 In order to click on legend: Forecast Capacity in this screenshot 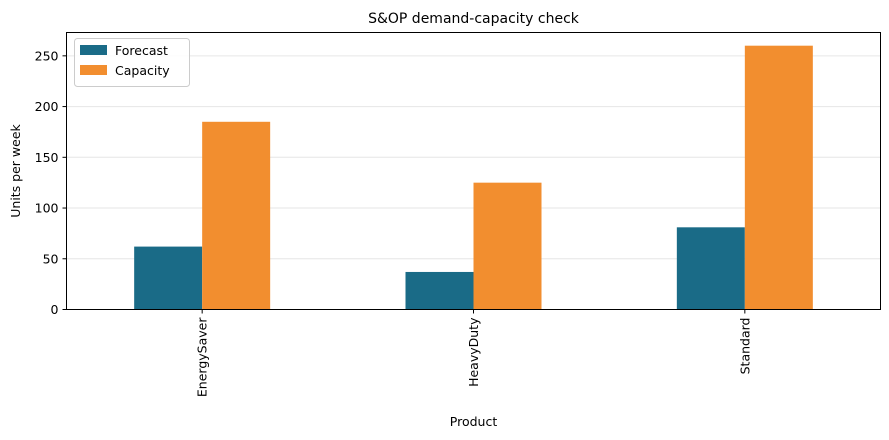, I will do `click(132, 62)`.